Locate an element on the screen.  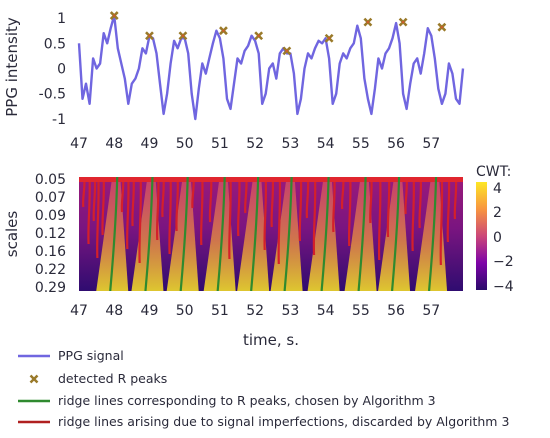
colorbar-tick-label: 4 is located at coordinates (497, 189).